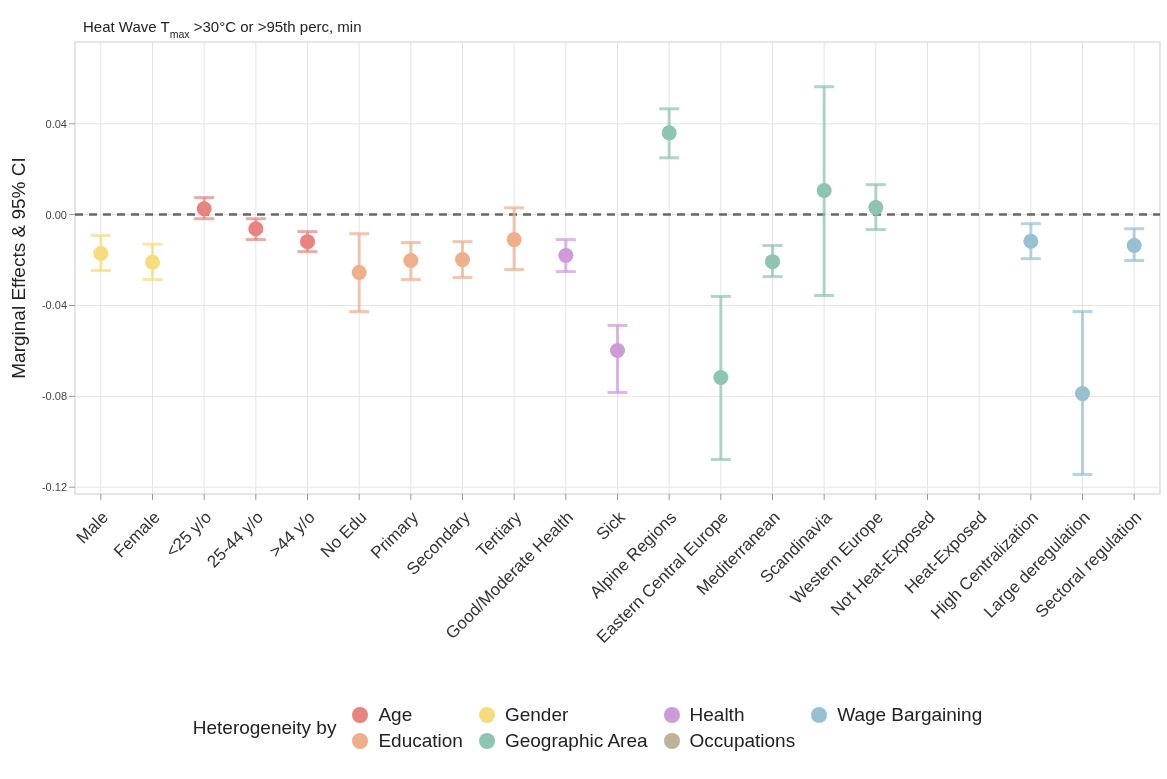  What do you see at coordinates (910, 715) in the screenshot?
I see `legend-label: Wage Bargaining` at bounding box center [910, 715].